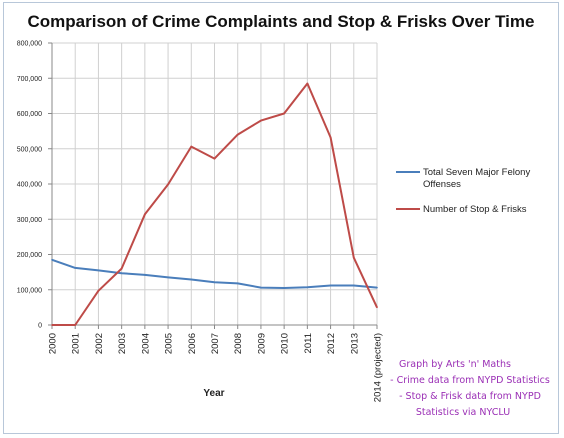 The width and height of the screenshot is (564, 438). What do you see at coordinates (29, 290) in the screenshot?
I see `y-tick-label: 100,000` at bounding box center [29, 290].